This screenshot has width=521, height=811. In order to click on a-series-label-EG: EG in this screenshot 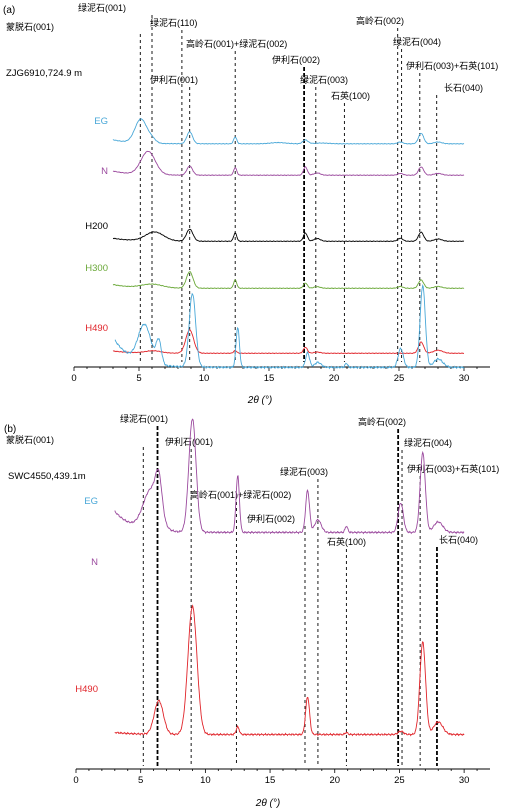, I will do `click(101, 121)`.